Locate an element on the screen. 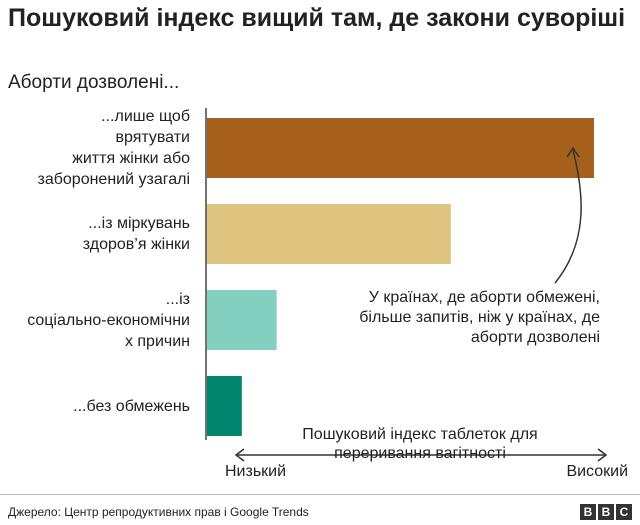  scale-high-label: Високий is located at coordinates (597, 471).